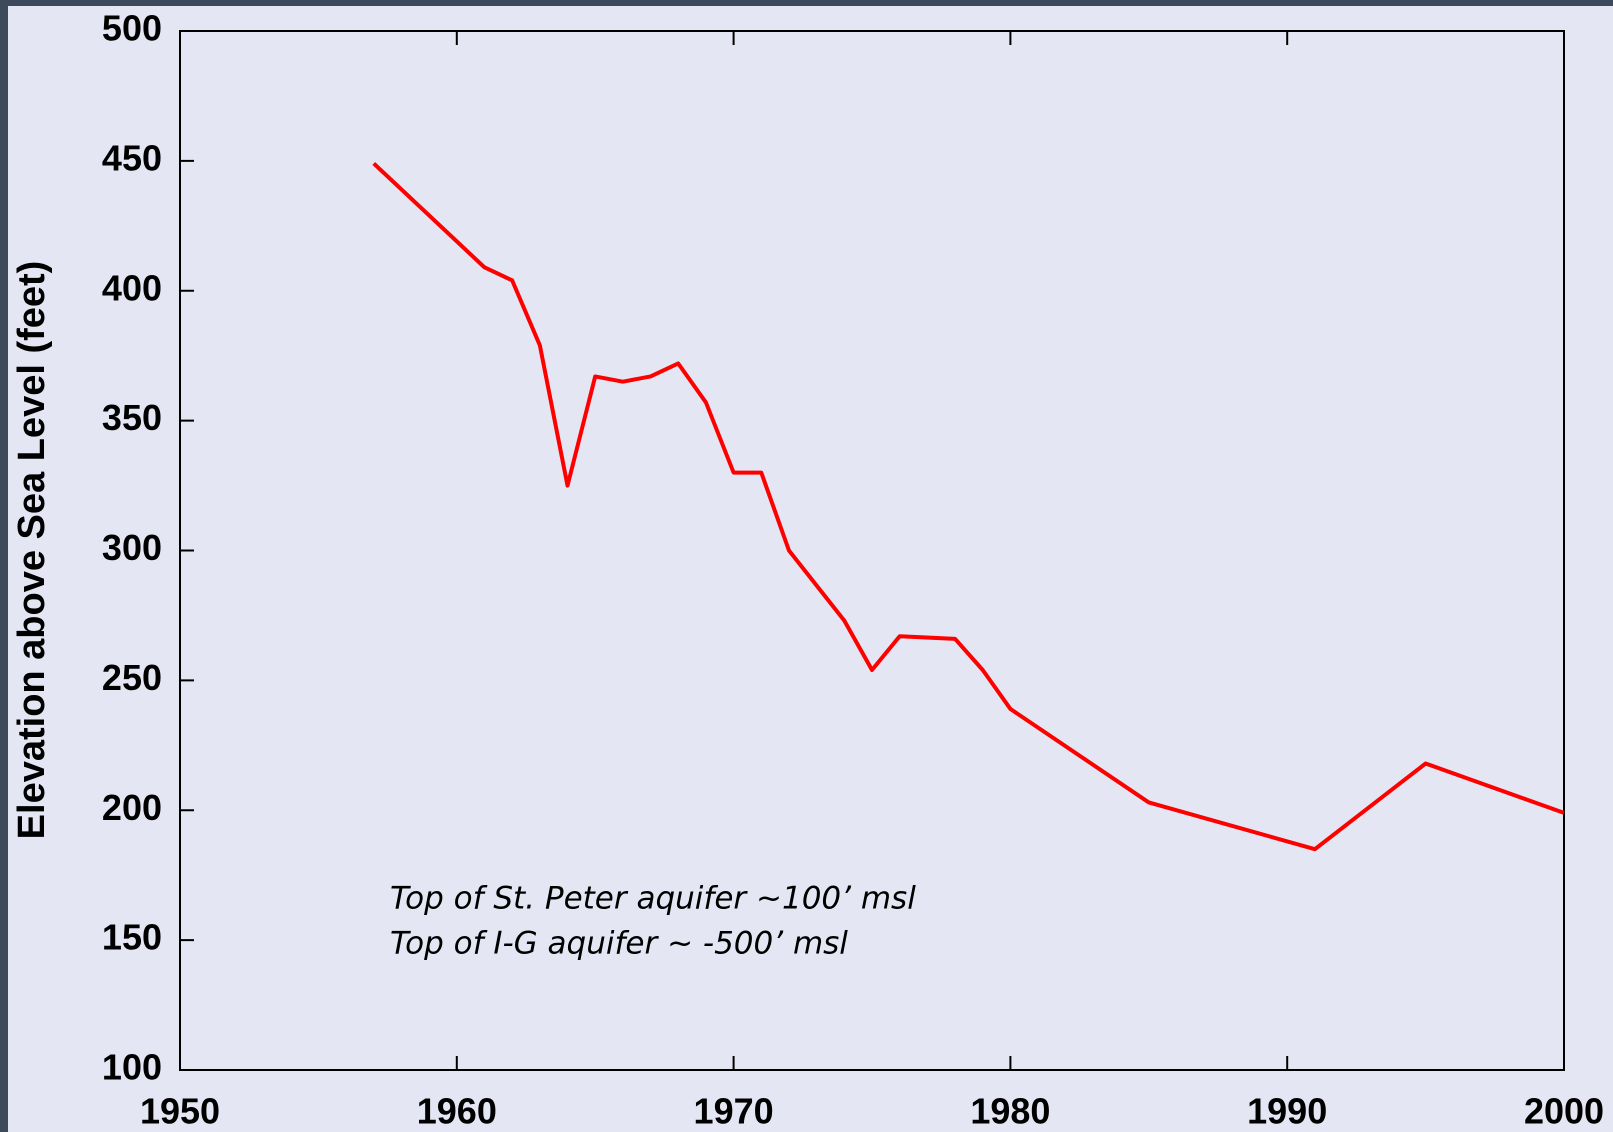 The height and width of the screenshot is (1132, 1613). What do you see at coordinates (32, 550) in the screenshot?
I see `y-axis-label: Elevation above Sea Level (feet)` at bounding box center [32, 550].